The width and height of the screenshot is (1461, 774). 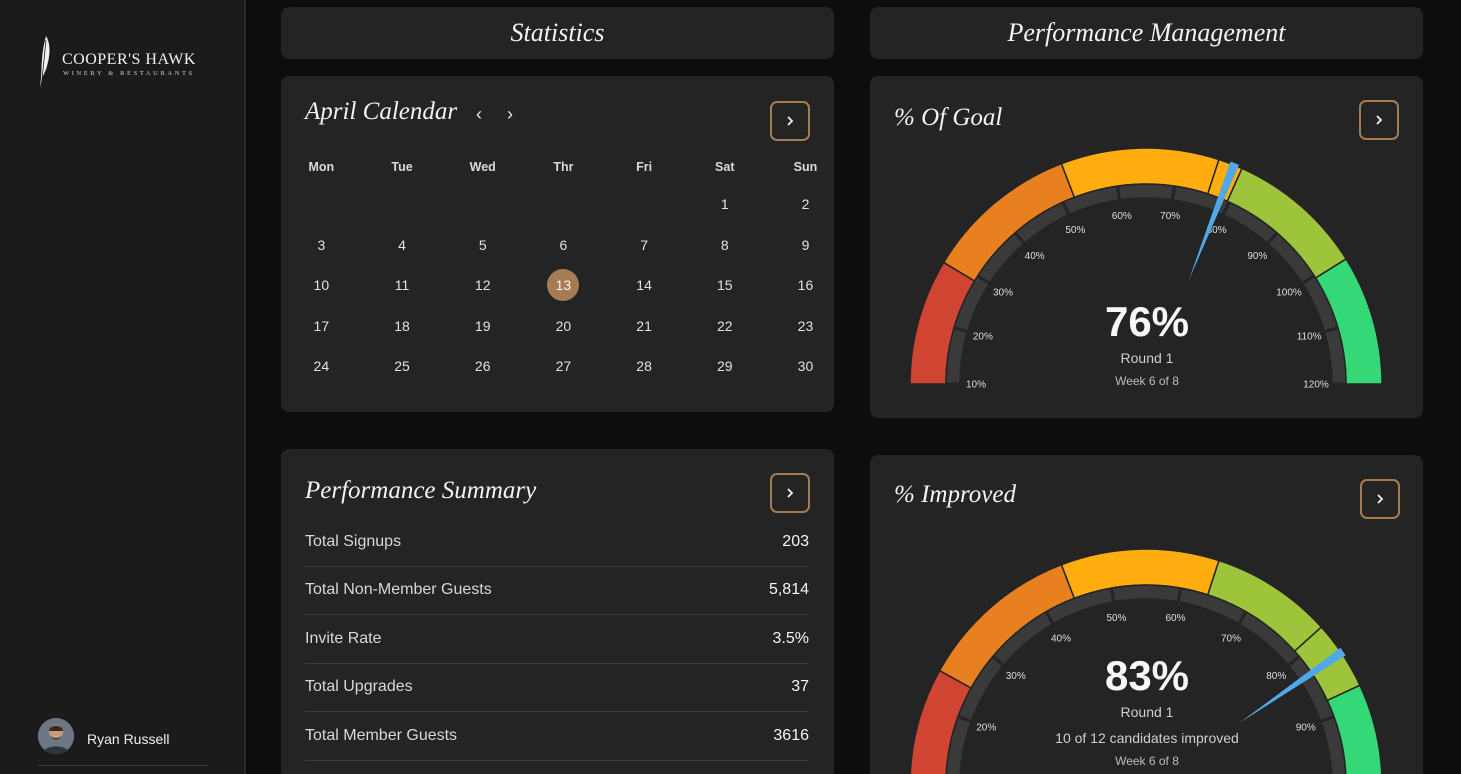 What do you see at coordinates (479, 114) in the screenshot?
I see `calendar-prev-button: ‹` at bounding box center [479, 114].